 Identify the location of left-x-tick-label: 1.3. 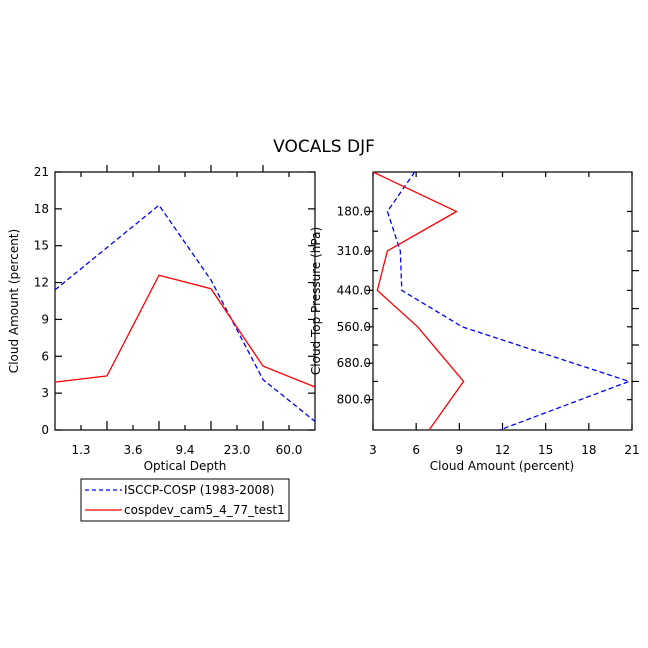
(80, 450).